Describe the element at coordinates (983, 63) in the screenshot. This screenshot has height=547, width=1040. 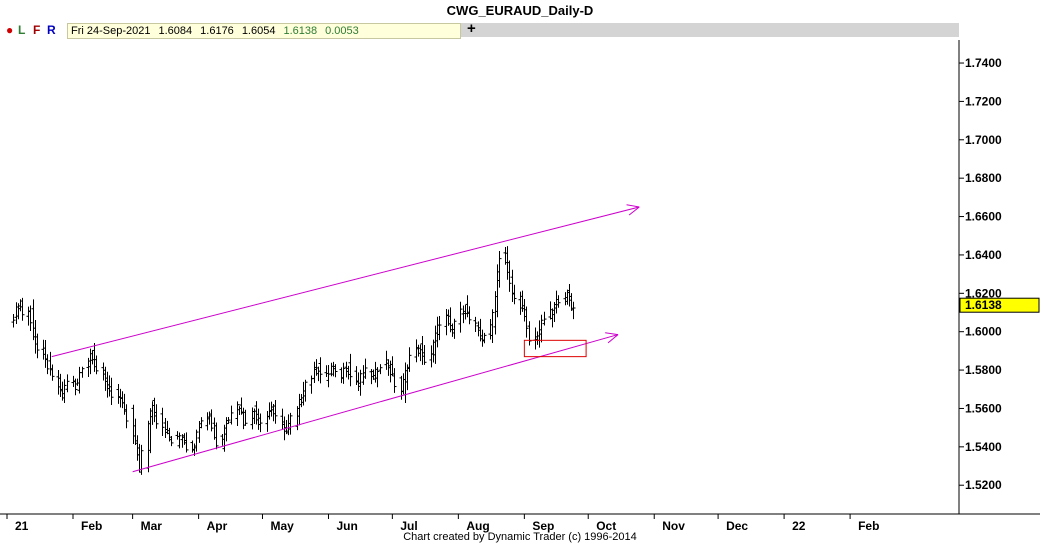
I see `y-tick-label: 1.7400` at that location.